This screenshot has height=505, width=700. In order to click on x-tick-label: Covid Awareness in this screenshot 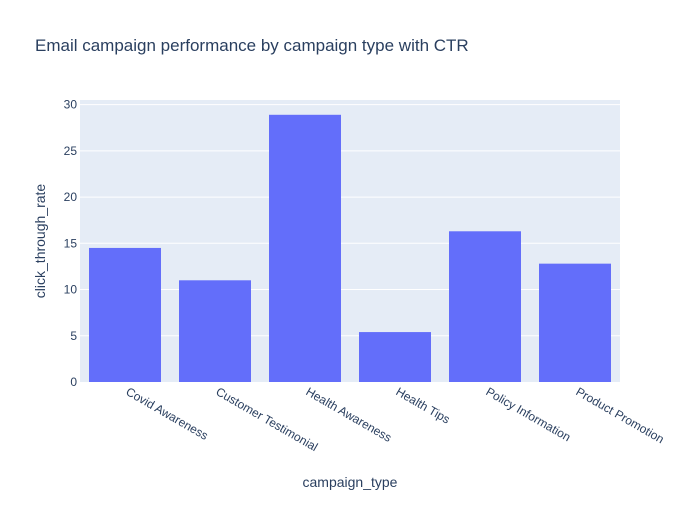, I will do `click(167, 413)`.